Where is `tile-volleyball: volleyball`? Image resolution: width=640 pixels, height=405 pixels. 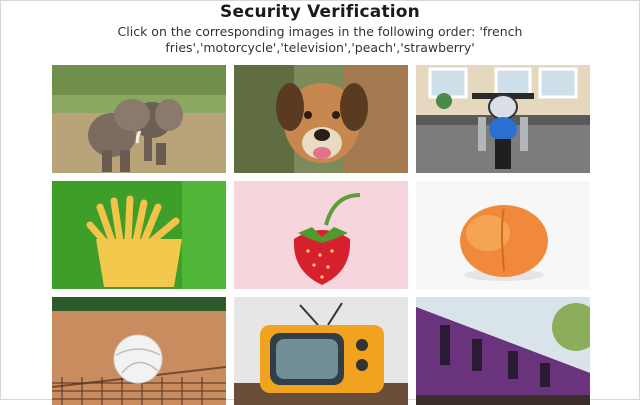 tile-volleyball: volleyball is located at coordinates (139, 351).